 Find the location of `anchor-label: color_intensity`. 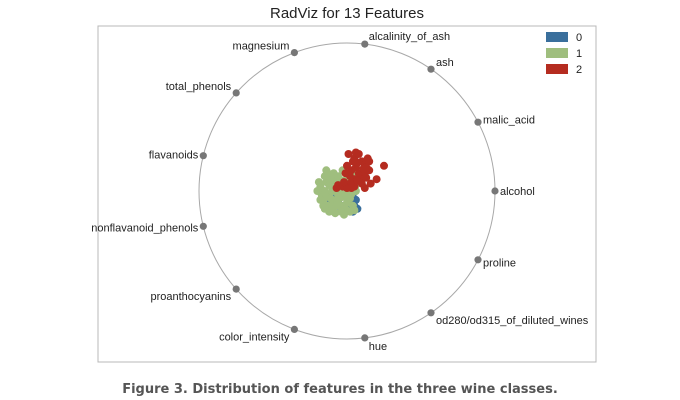

anchor-label: color_intensity is located at coordinates (254, 337).